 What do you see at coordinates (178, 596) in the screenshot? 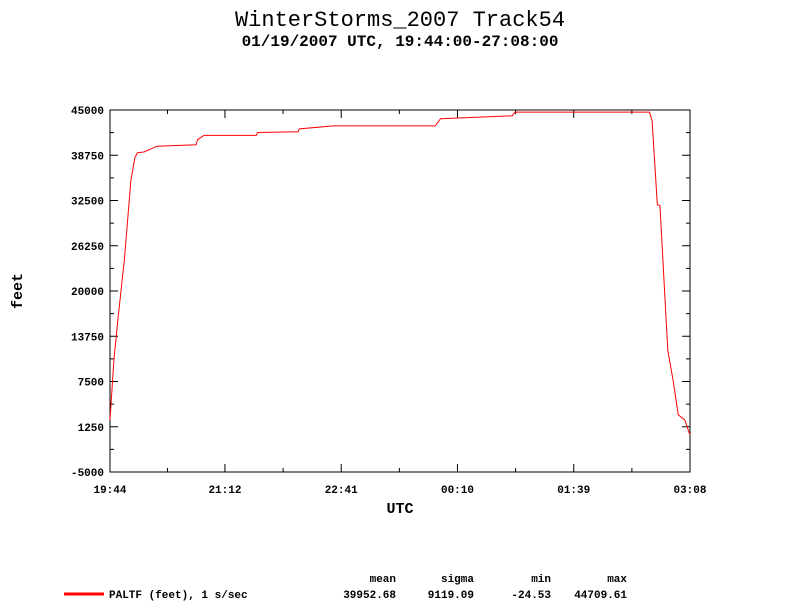
I see `legend-label: PALTF (feet), 1 s/sec` at bounding box center [178, 596].